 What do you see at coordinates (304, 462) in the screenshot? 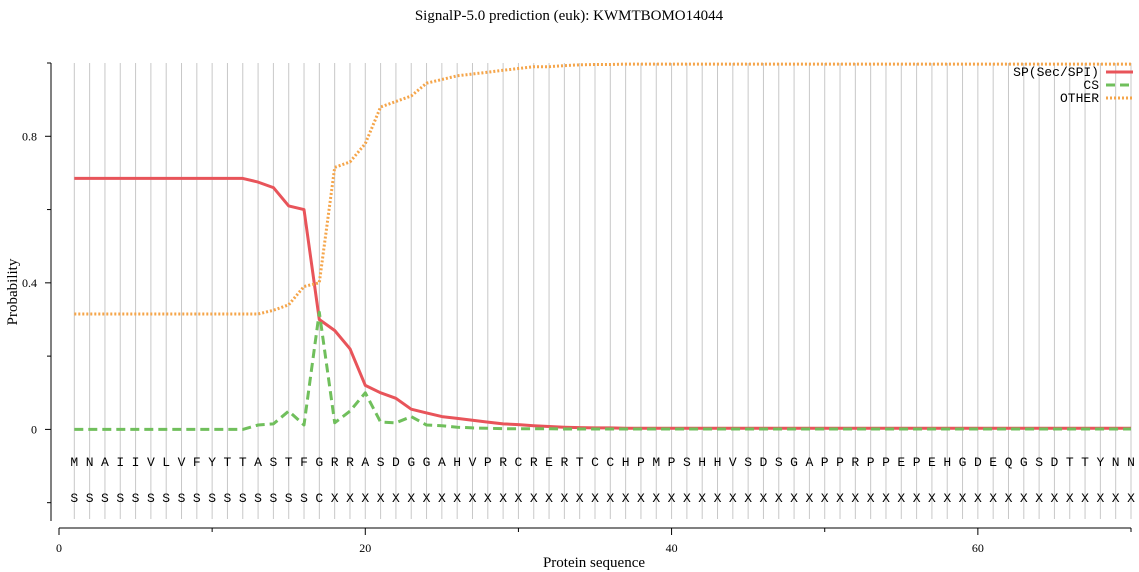
I see `sequence-residue: F` at bounding box center [304, 462].